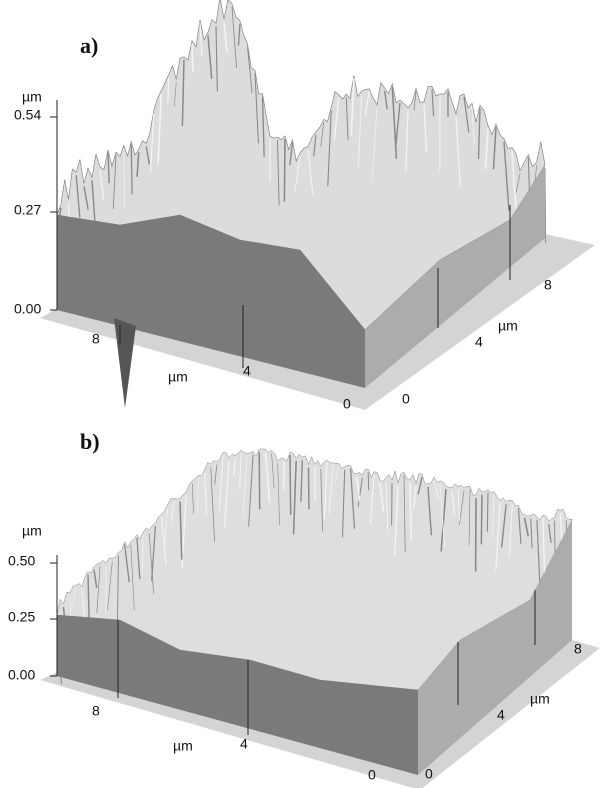  What do you see at coordinates (27, 115) in the screenshot?
I see `z-tick-label: 0.54` at bounding box center [27, 115].